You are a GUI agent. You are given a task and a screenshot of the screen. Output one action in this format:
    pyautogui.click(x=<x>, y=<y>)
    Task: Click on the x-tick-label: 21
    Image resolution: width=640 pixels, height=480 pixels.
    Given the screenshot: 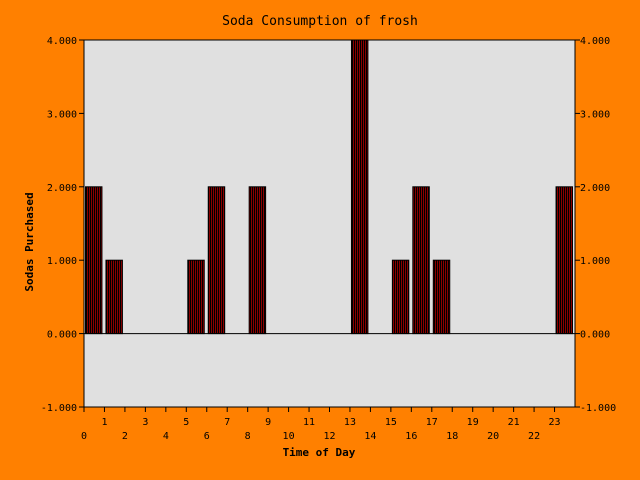 What is the action you would take?
    pyautogui.click(x=514, y=422)
    